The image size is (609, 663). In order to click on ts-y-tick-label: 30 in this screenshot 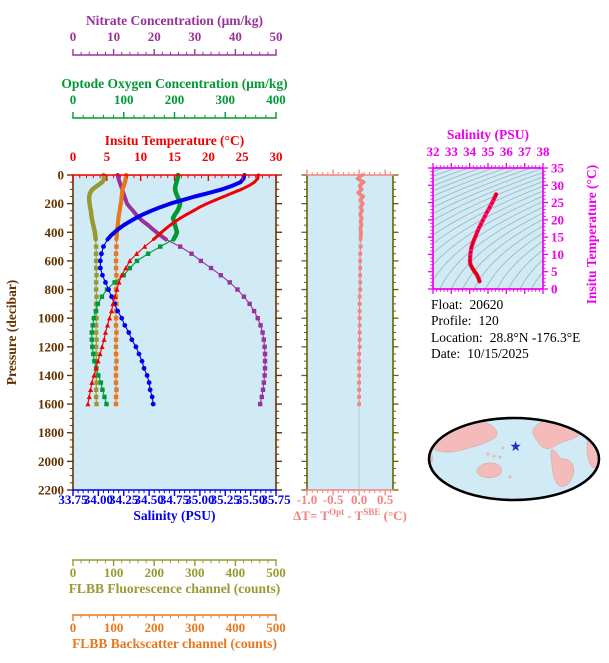, I will do `click(557, 185)`.